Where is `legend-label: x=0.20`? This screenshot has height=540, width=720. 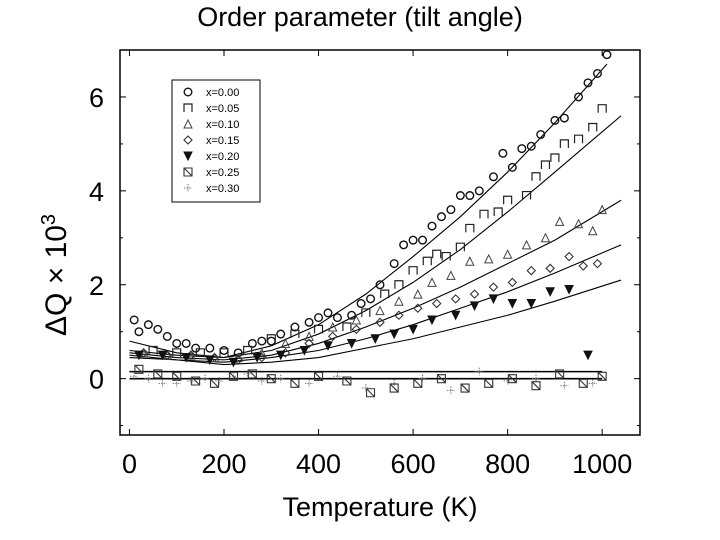
legend-label: x=0.20 is located at coordinates (222, 157).